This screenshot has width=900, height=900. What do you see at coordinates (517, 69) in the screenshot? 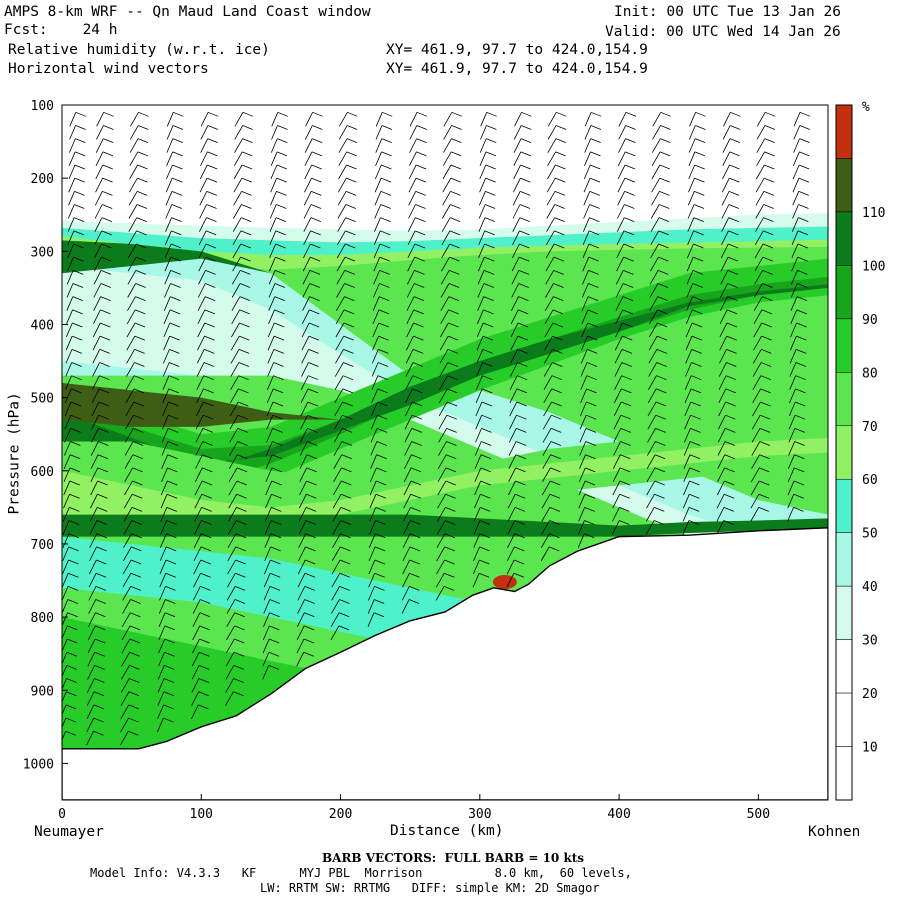
I see `xy-range-2: XY= 461.9, 97.7 to 424.0,154.9` at bounding box center [517, 69].